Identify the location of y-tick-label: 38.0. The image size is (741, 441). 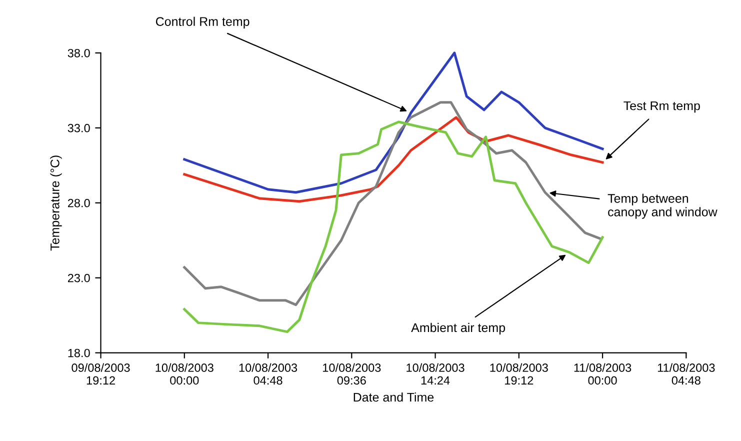
(79, 53).